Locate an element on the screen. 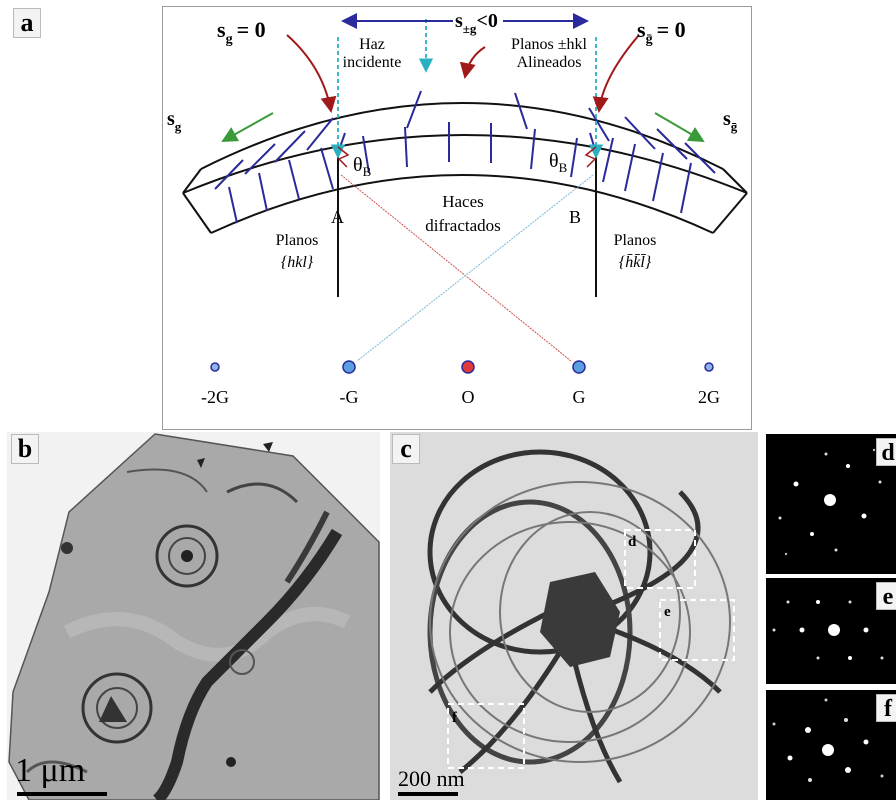 The width and height of the screenshot is (896, 802). crystal-top-arc is located at coordinates (462, 136).